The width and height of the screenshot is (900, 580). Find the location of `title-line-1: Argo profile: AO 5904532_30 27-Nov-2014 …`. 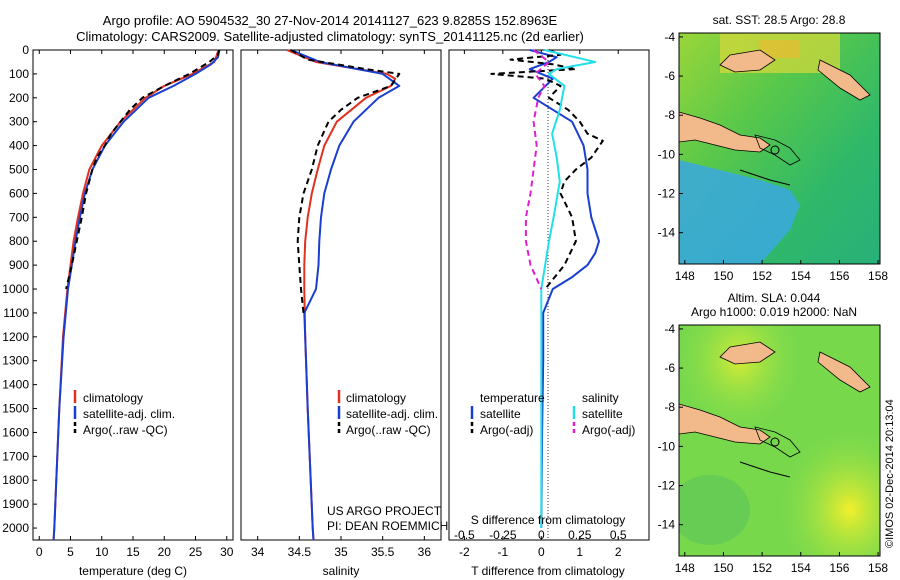

title-line-1: Argo profile: AO 5904532_30 27-Nov-2014 … is located at coordinates (330, 20).